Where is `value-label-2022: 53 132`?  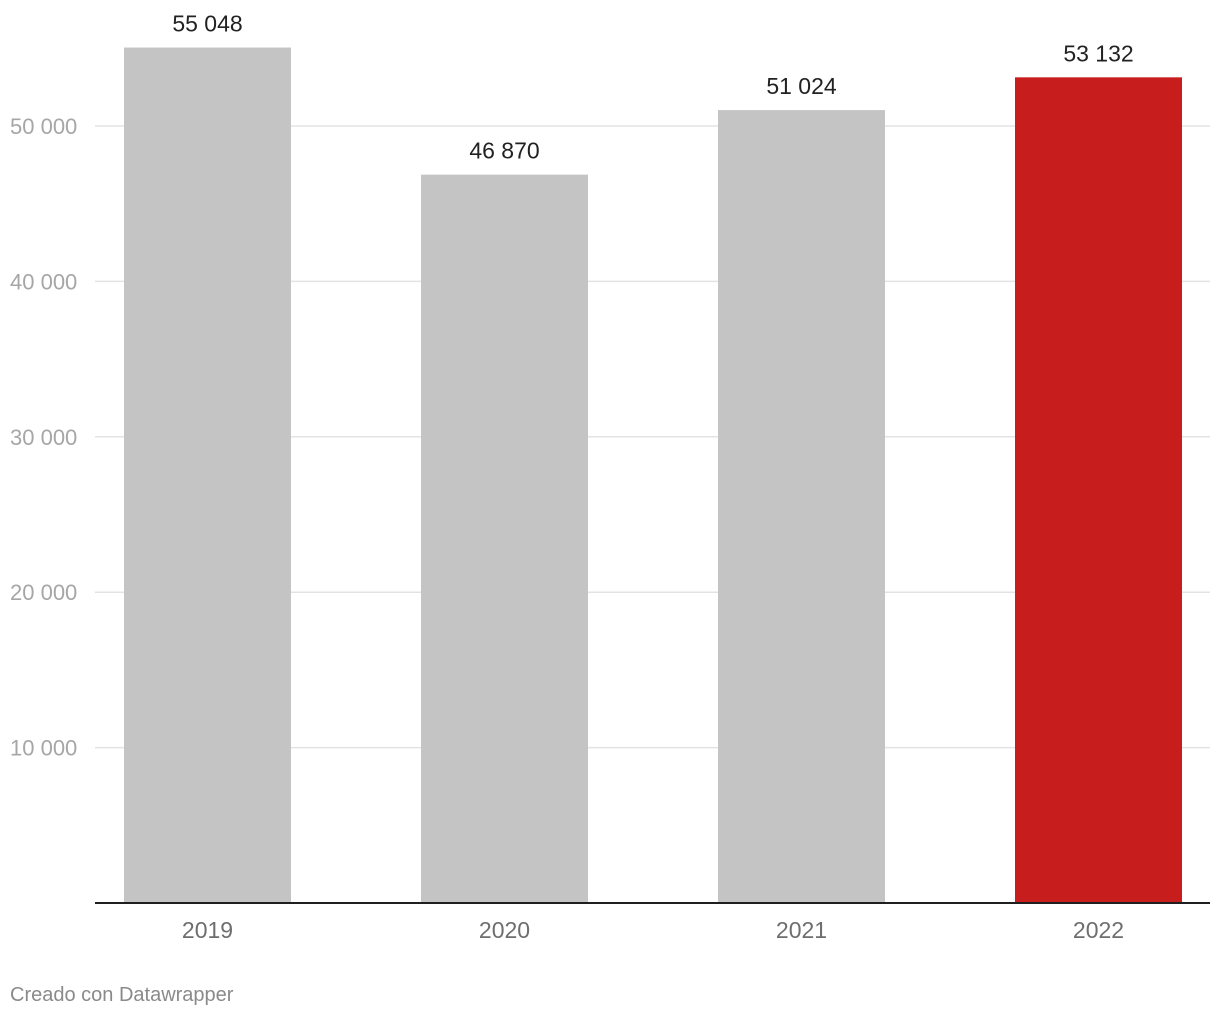
value-label-2022: 53 132 is located at coordinates (1098, 53).